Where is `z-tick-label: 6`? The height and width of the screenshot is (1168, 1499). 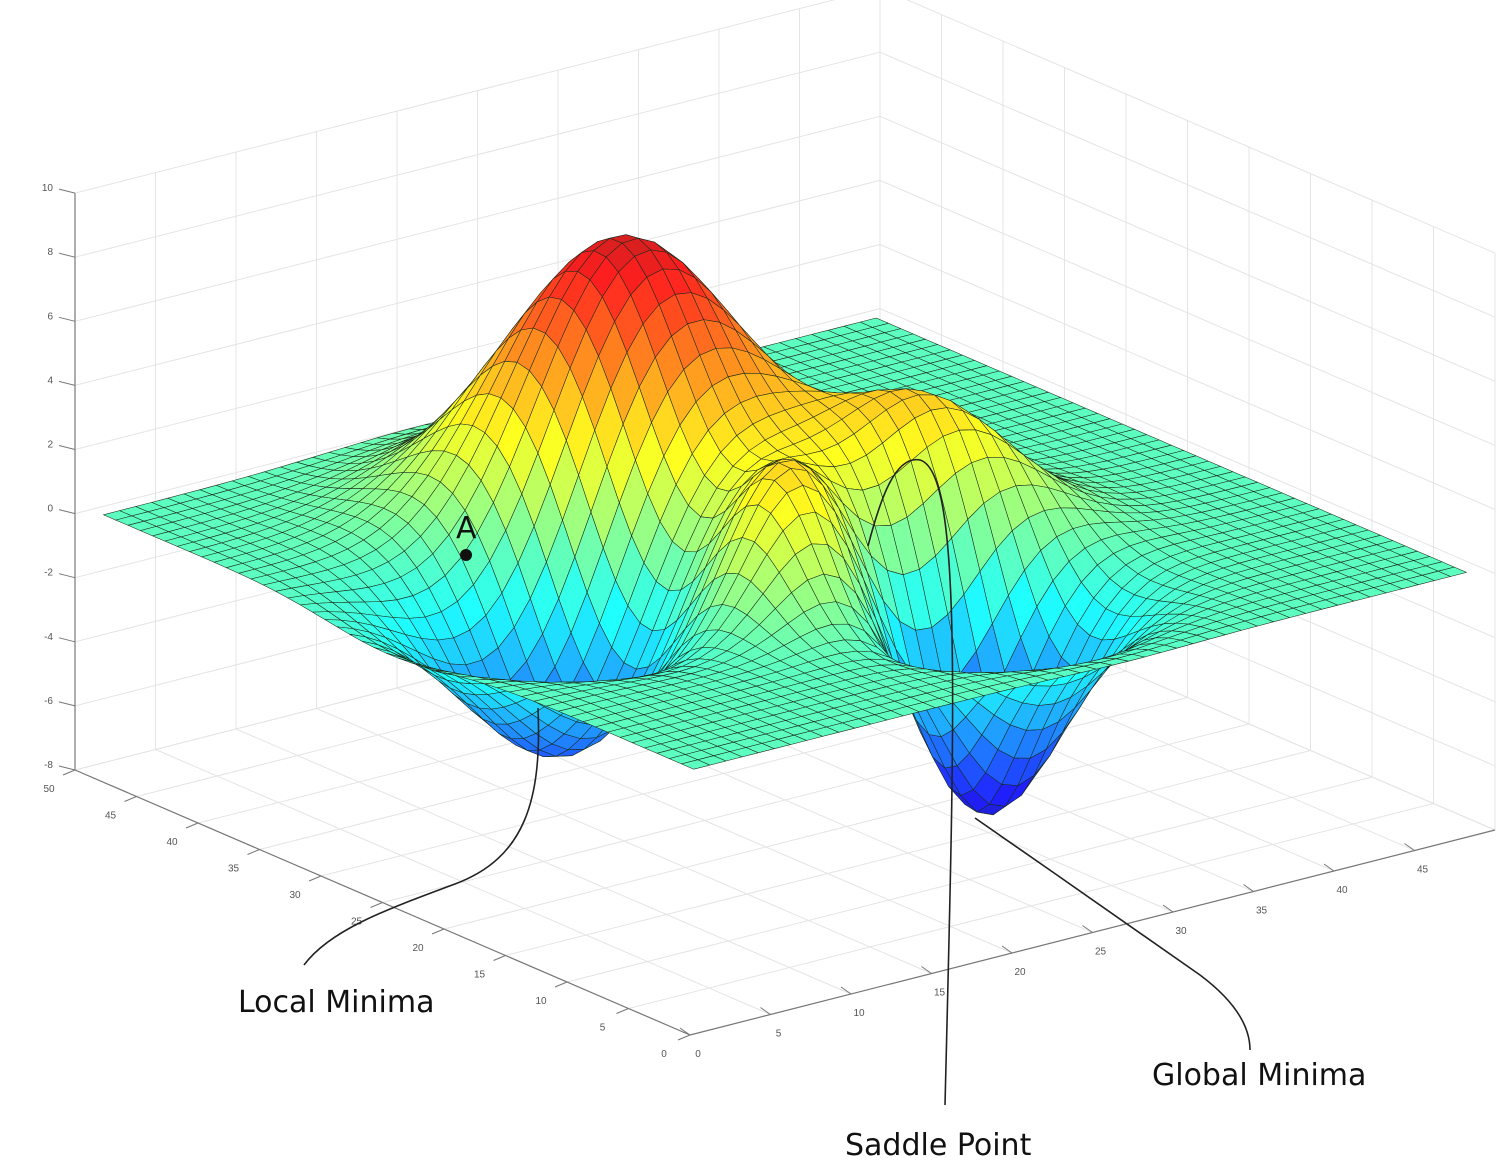 z-tick-label: 6 is located at coordinates (50, 316).